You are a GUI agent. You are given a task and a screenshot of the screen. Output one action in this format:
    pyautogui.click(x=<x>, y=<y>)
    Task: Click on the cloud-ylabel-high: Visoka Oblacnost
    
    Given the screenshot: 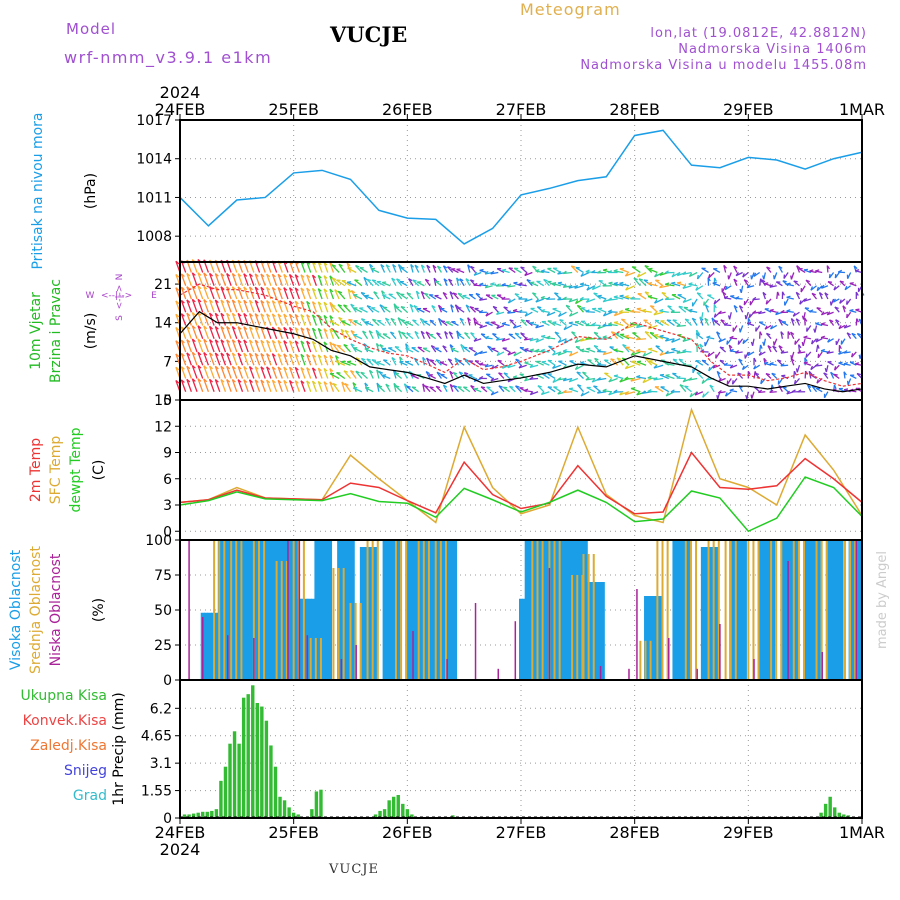 What is the action you would take?
    pyautogui.click(x=16, y=609)
    